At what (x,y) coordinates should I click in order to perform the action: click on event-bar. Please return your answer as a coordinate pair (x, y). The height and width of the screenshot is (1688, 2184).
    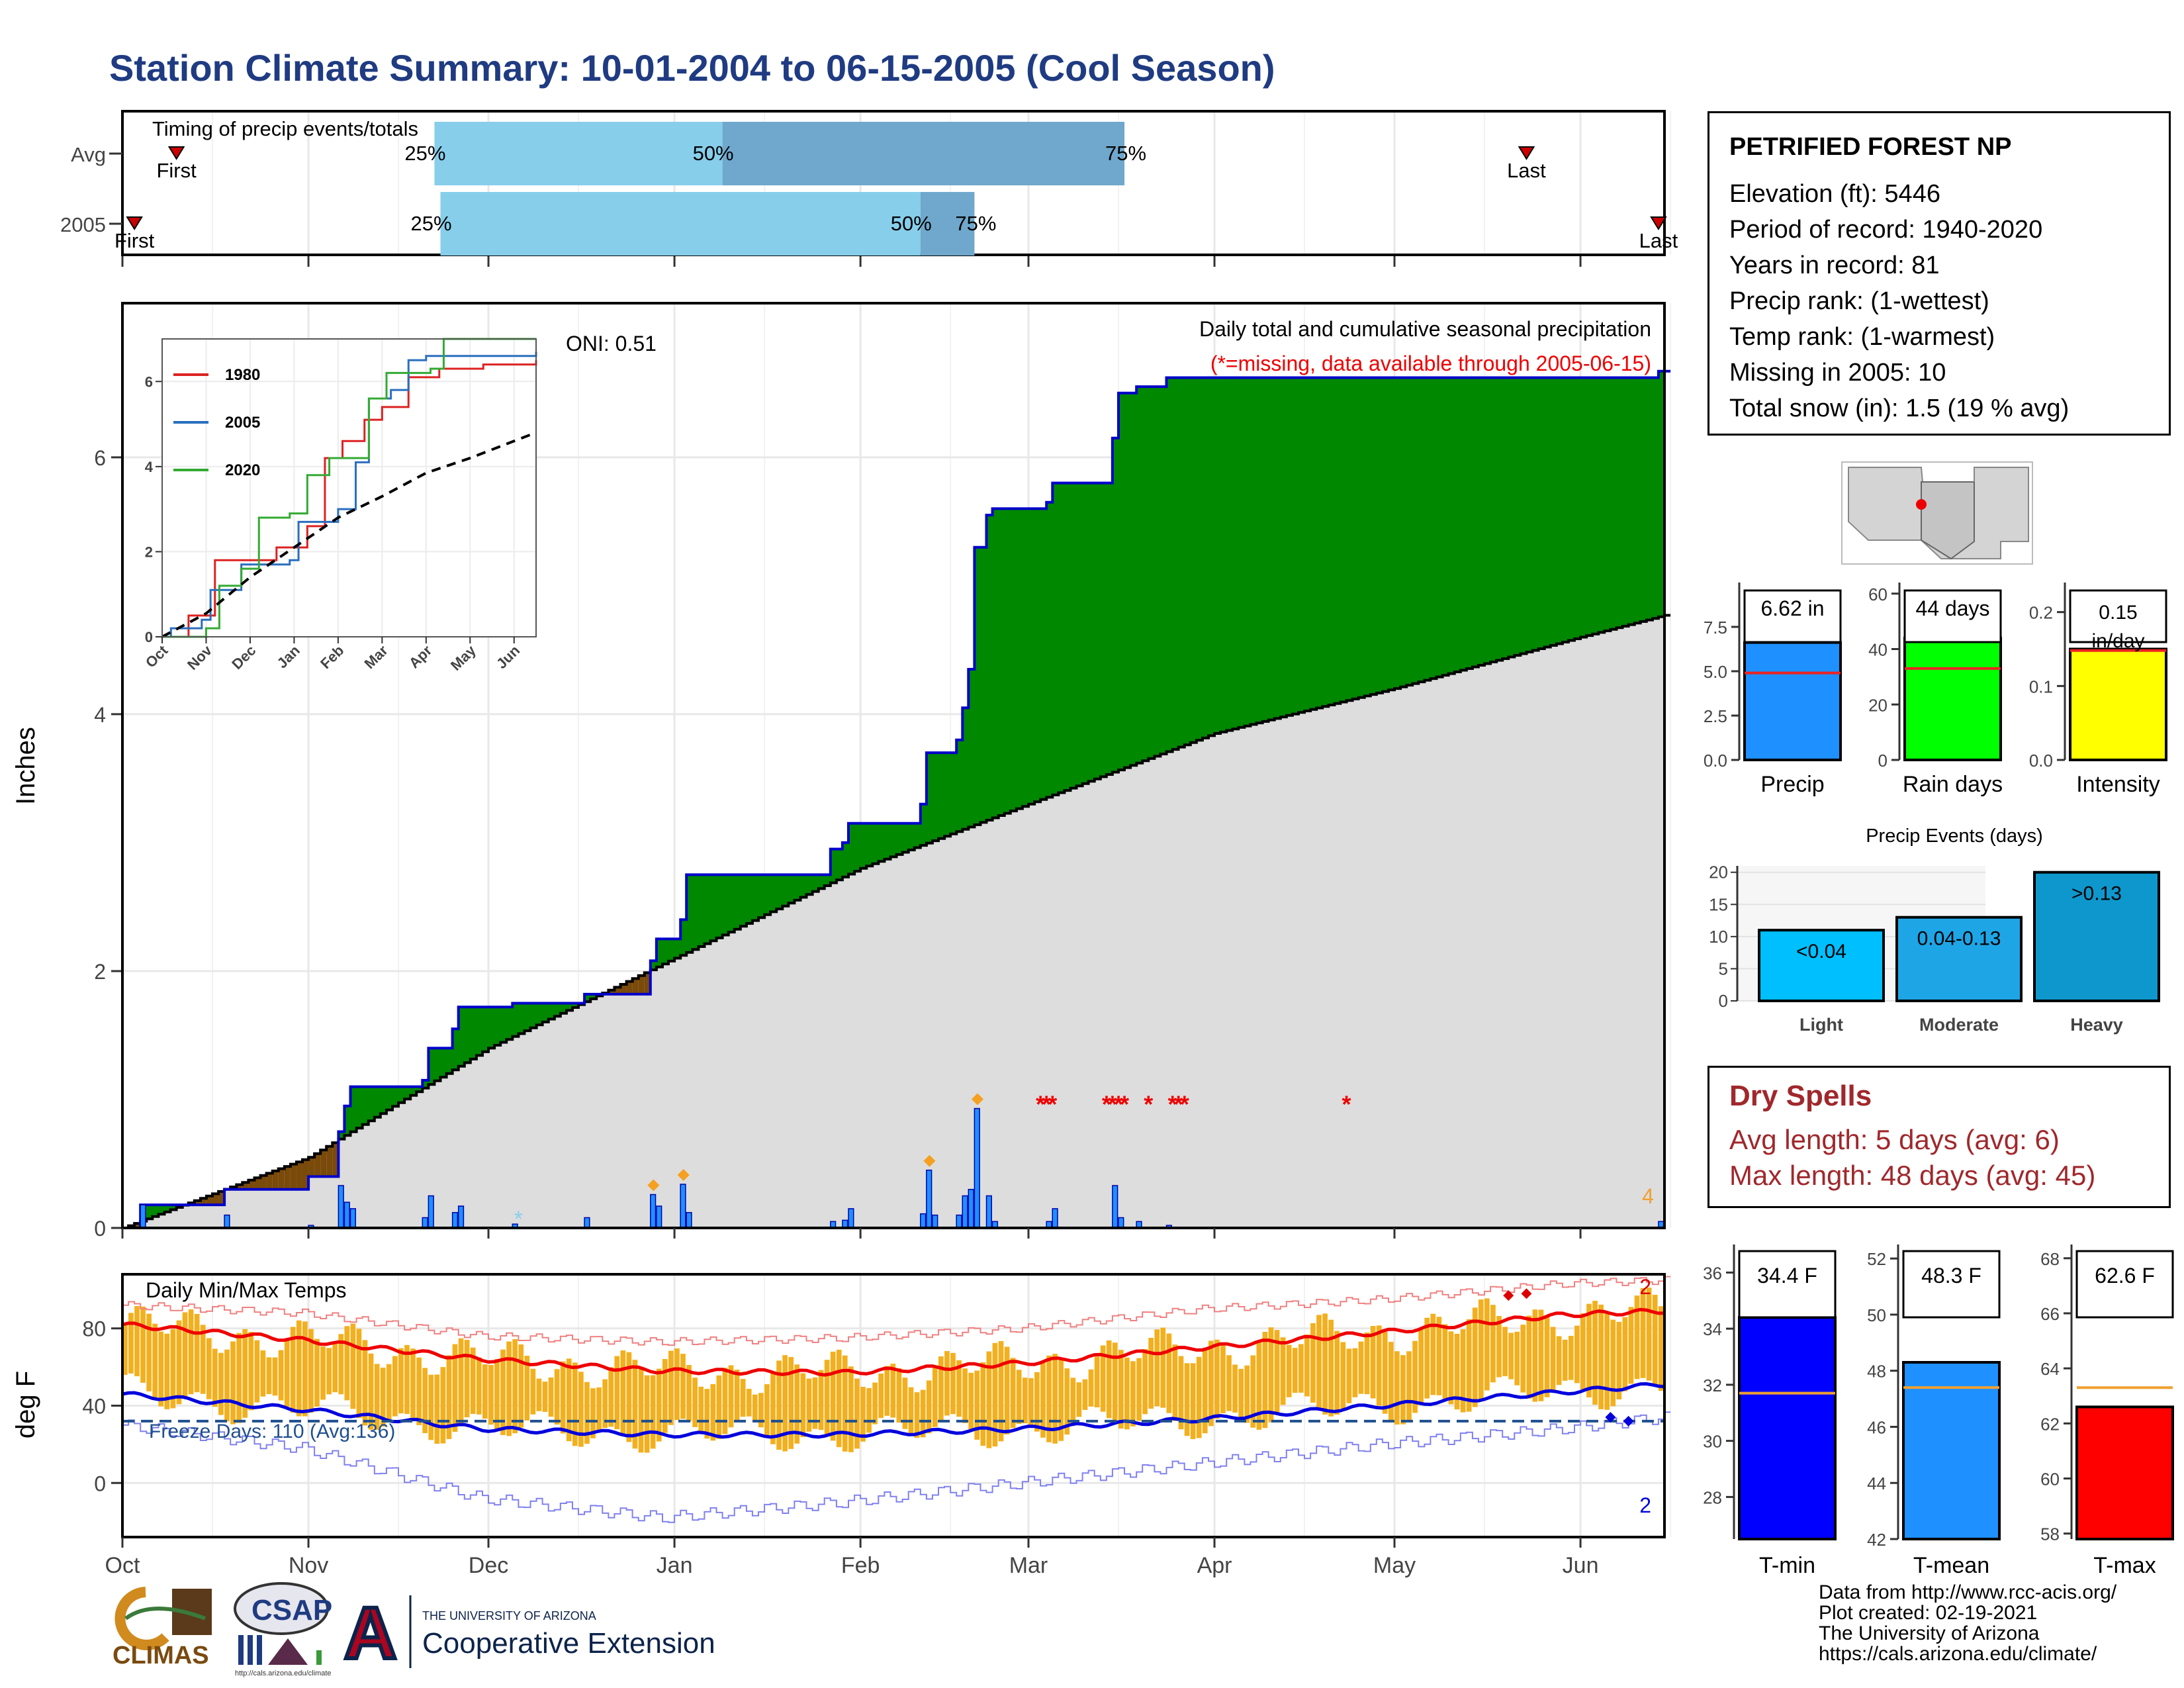
    Looking at the image, I should click on (2096, 936).